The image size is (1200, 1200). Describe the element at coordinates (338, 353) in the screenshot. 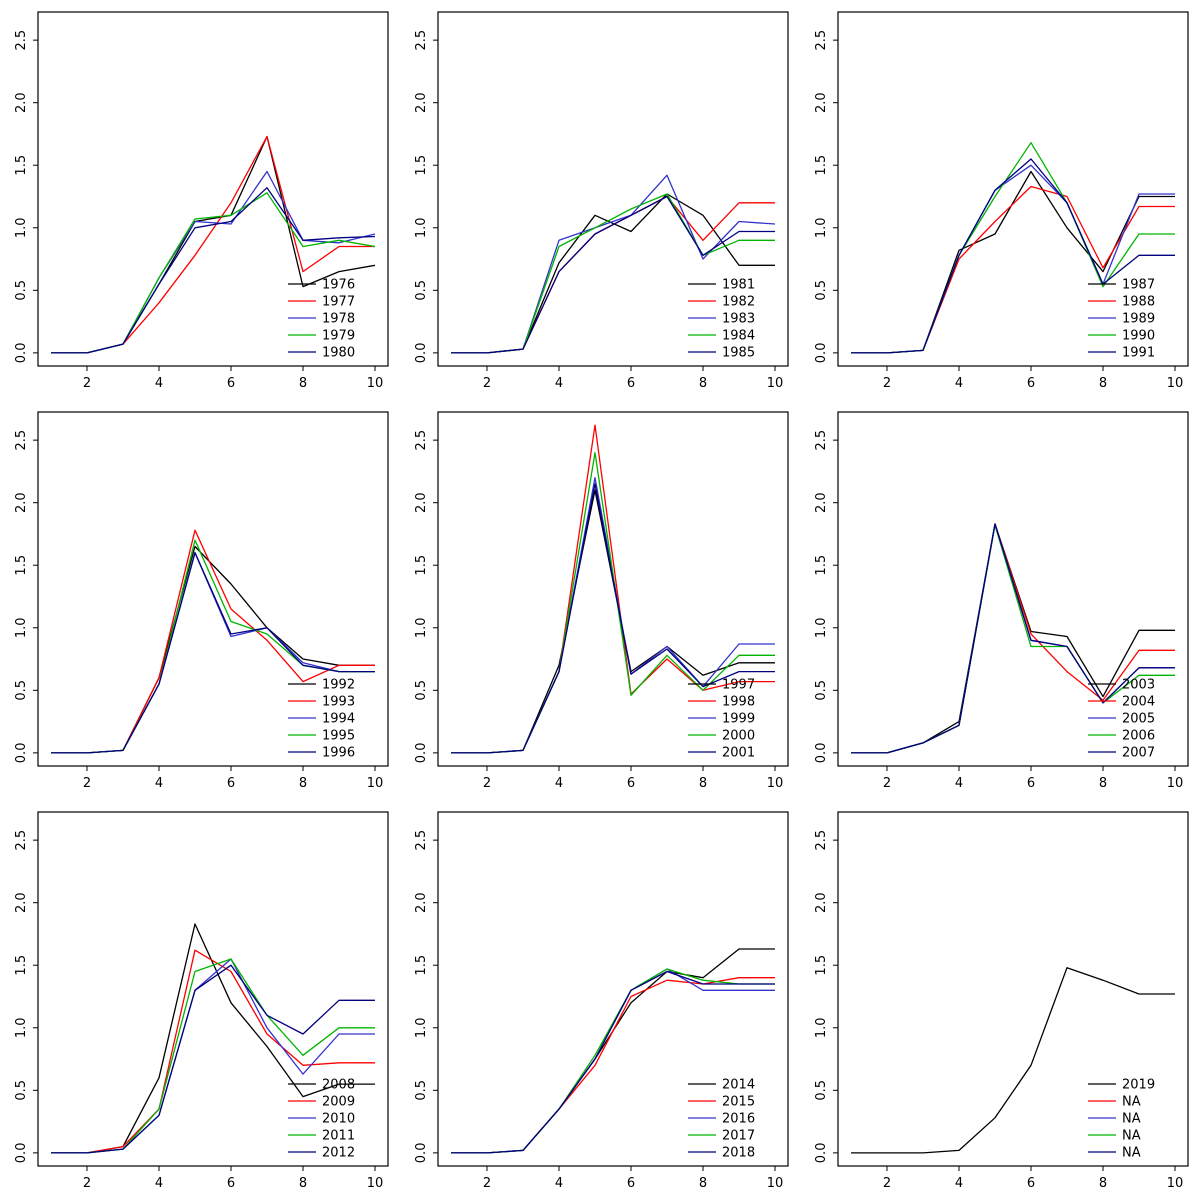

I see `legend-label-1980: 1980` at that location.